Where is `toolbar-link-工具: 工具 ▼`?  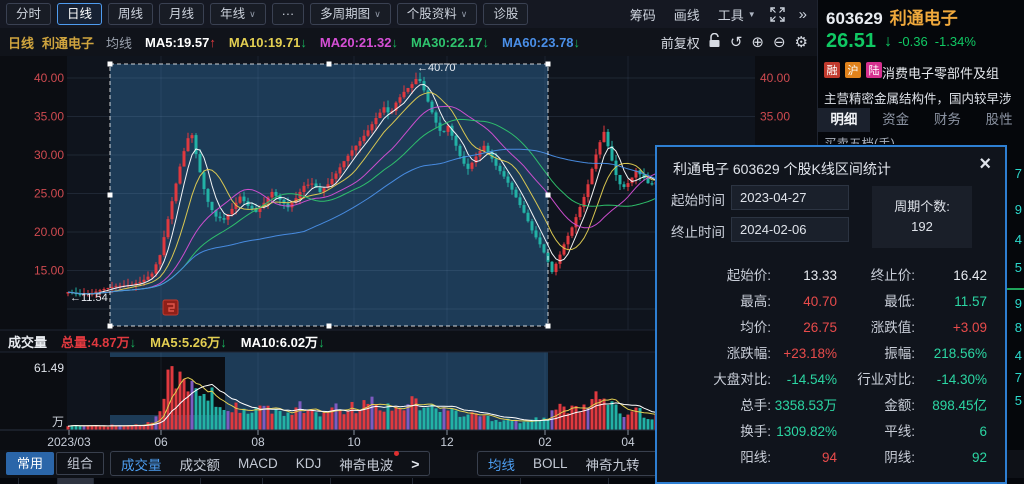
toolbar-link-工具: 工具 ▼ is located at coordinates (736, 15).